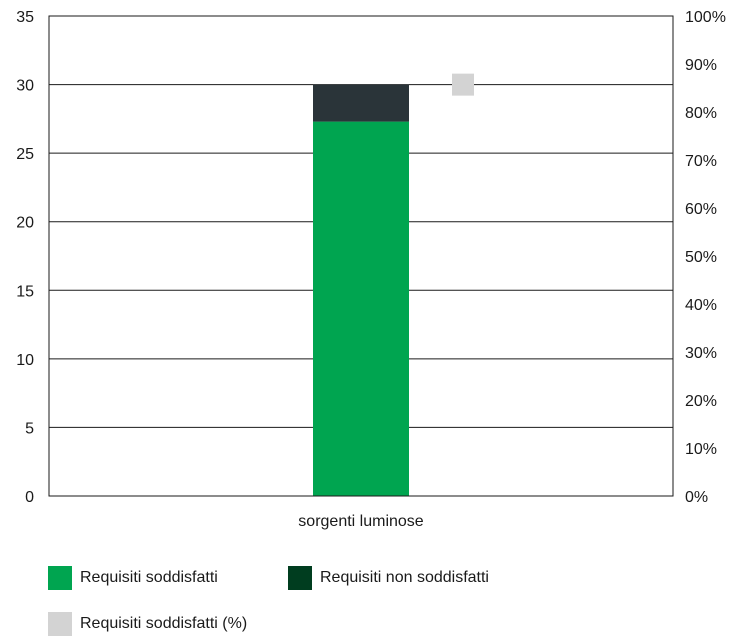 The image size is (740, 636). I want to click on right-tick-label: 10%, so click(701, 449).